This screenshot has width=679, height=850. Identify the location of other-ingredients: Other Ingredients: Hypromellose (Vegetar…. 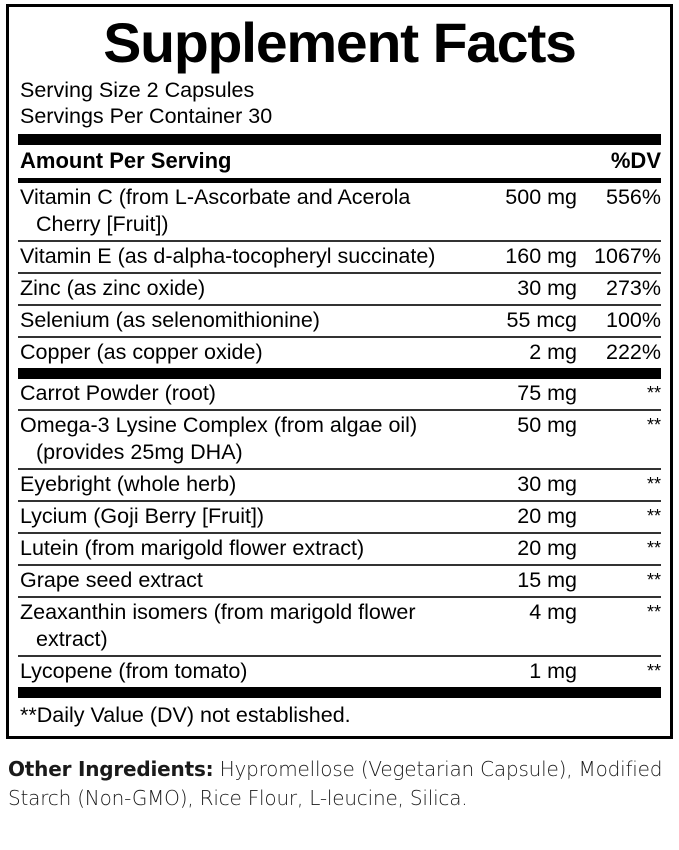
(339, 784).